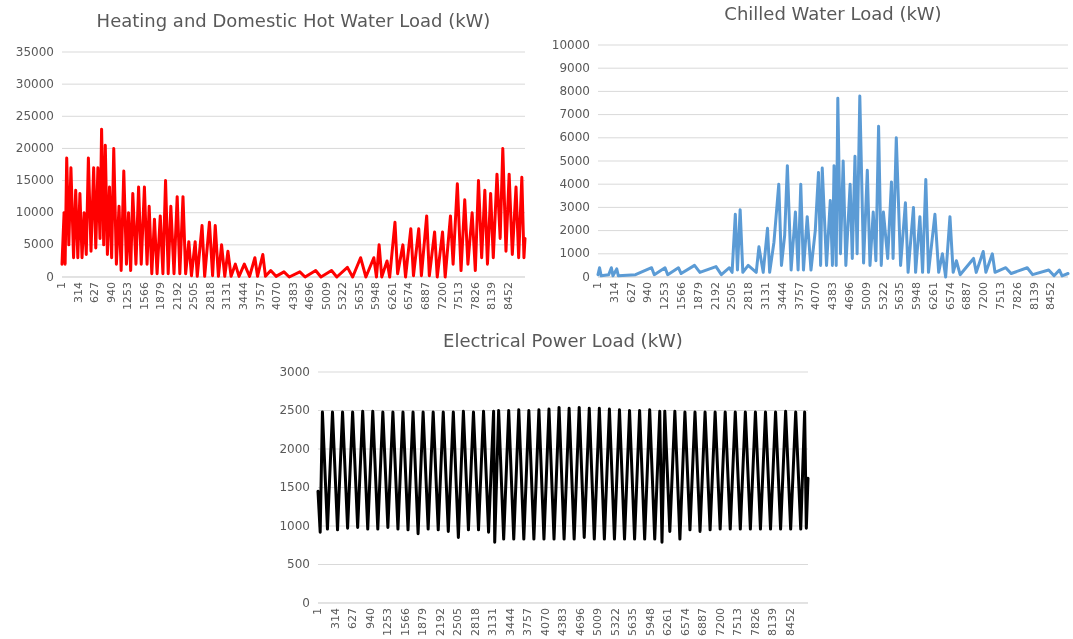 This screenshot has height=639, width=1073. Describe the element at coordinates (574, 137) in the screenshot. I see `y-tick-label: 6000` at that location.